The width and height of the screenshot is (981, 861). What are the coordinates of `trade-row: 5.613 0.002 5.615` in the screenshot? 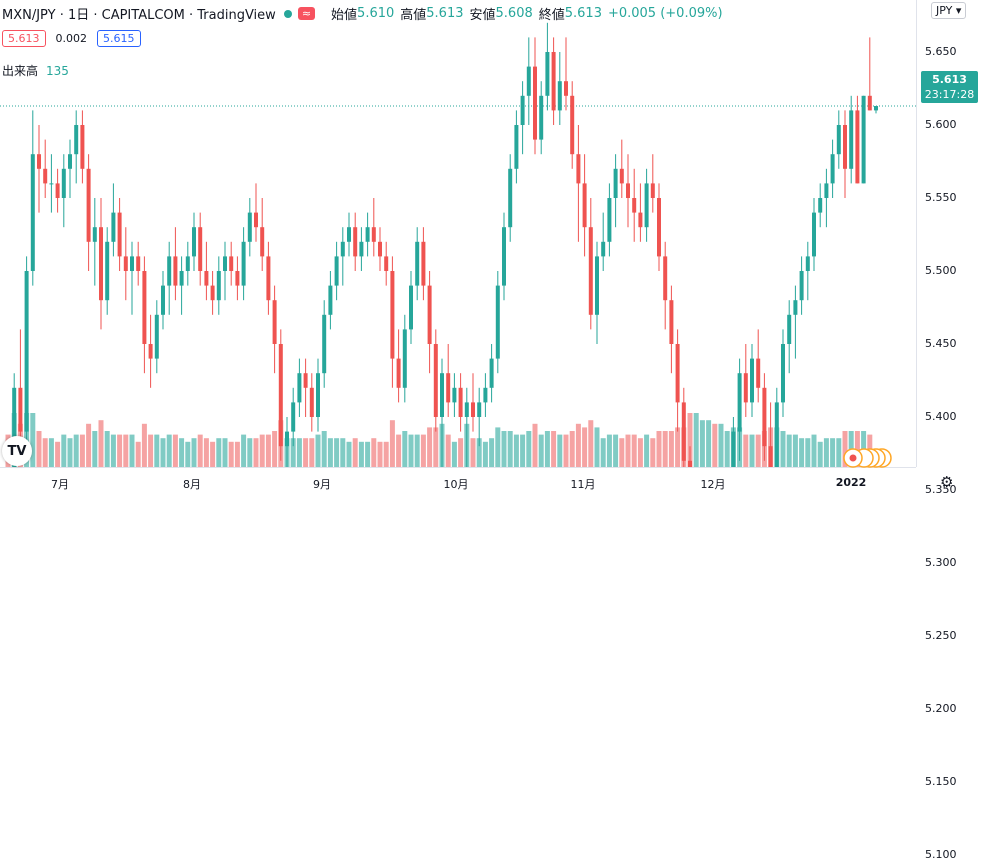 It's located at (71, 38).